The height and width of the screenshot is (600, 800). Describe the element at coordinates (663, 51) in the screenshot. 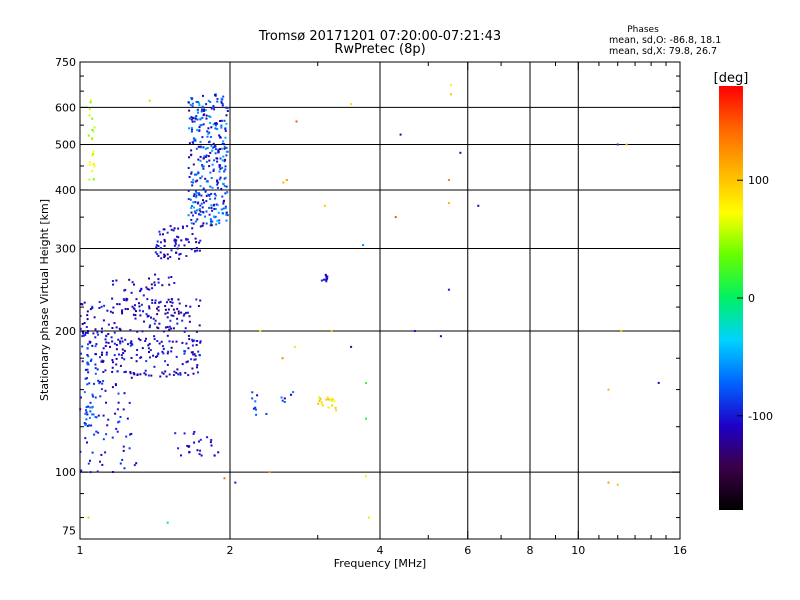

I see `phases-line-x: mean, sd,X: 79.8, 26.7` at that location.